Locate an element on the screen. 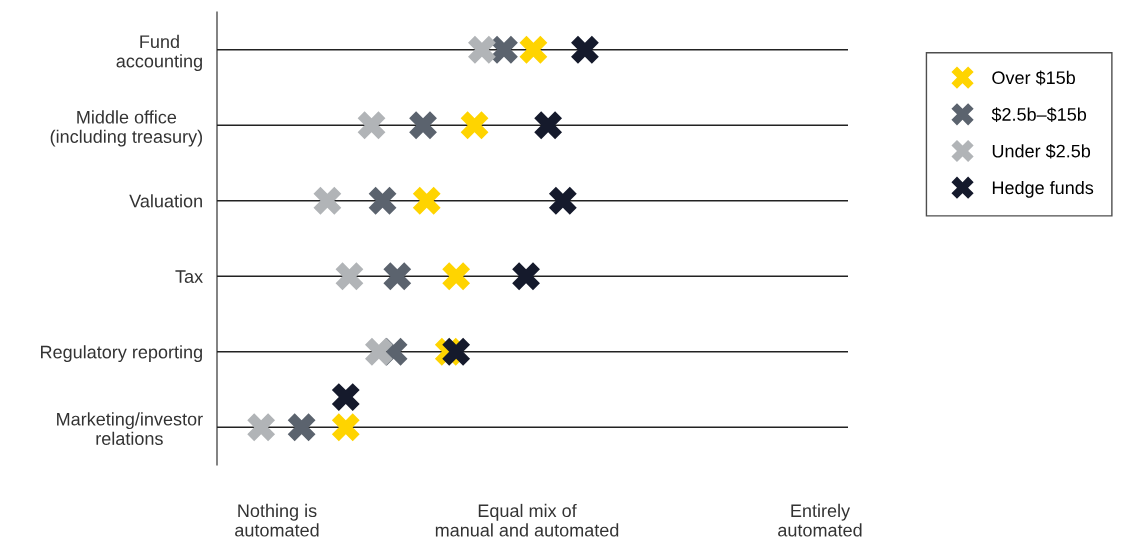  y-tick-label: Marketing/investor relations is located at coordinates (130, 428).